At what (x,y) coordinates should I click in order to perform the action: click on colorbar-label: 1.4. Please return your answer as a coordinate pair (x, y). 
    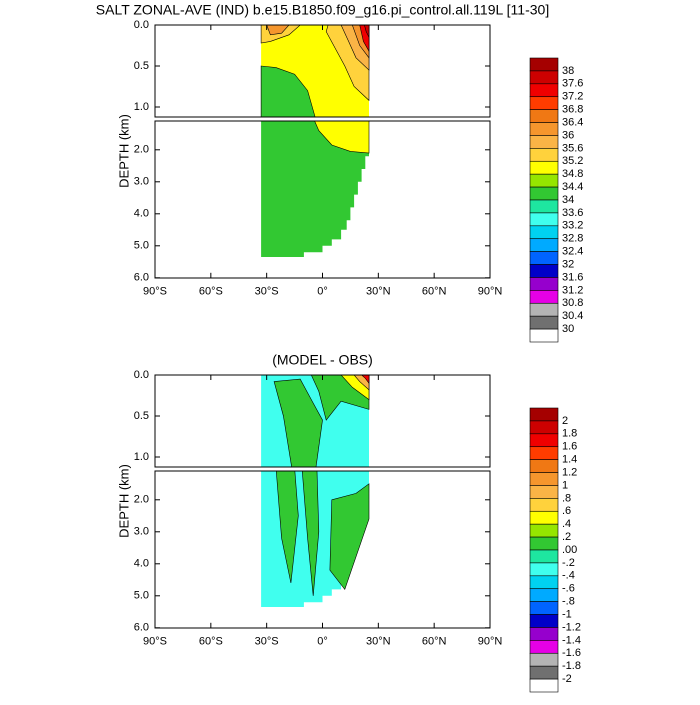
    Looking at the image, I should click on (569, 460).